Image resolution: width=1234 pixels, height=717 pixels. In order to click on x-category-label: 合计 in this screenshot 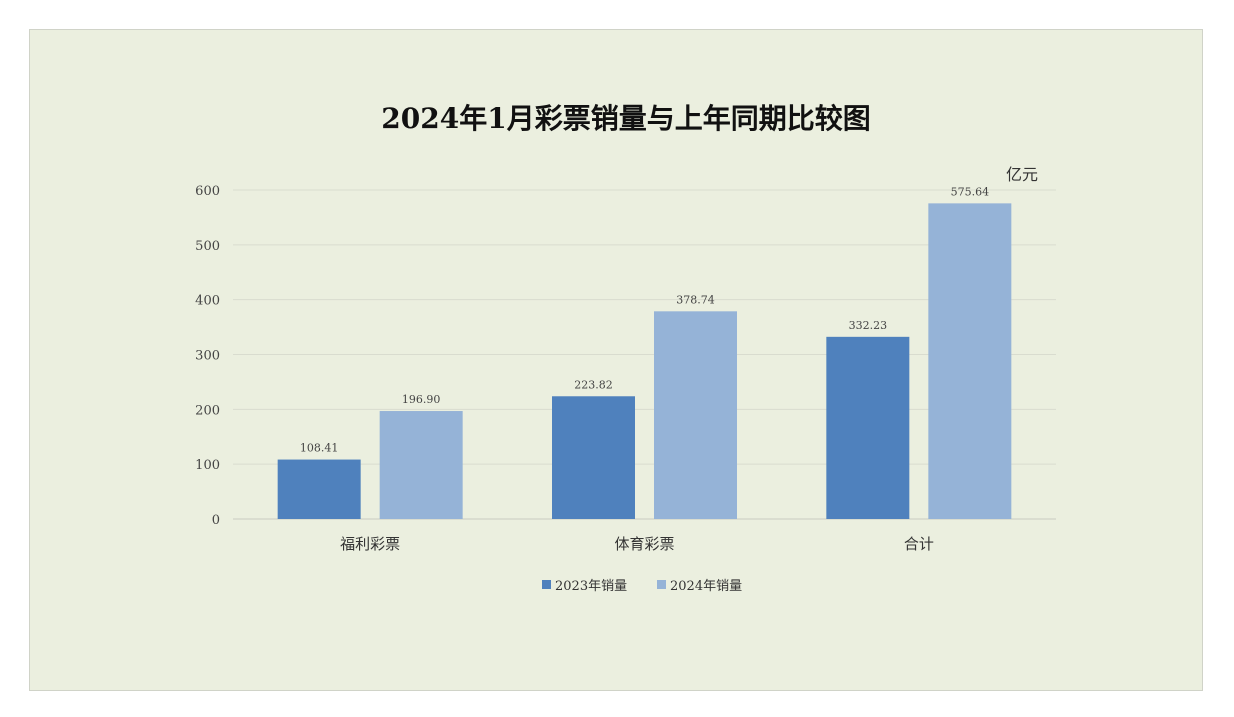, I will do `click(919, 544)`.